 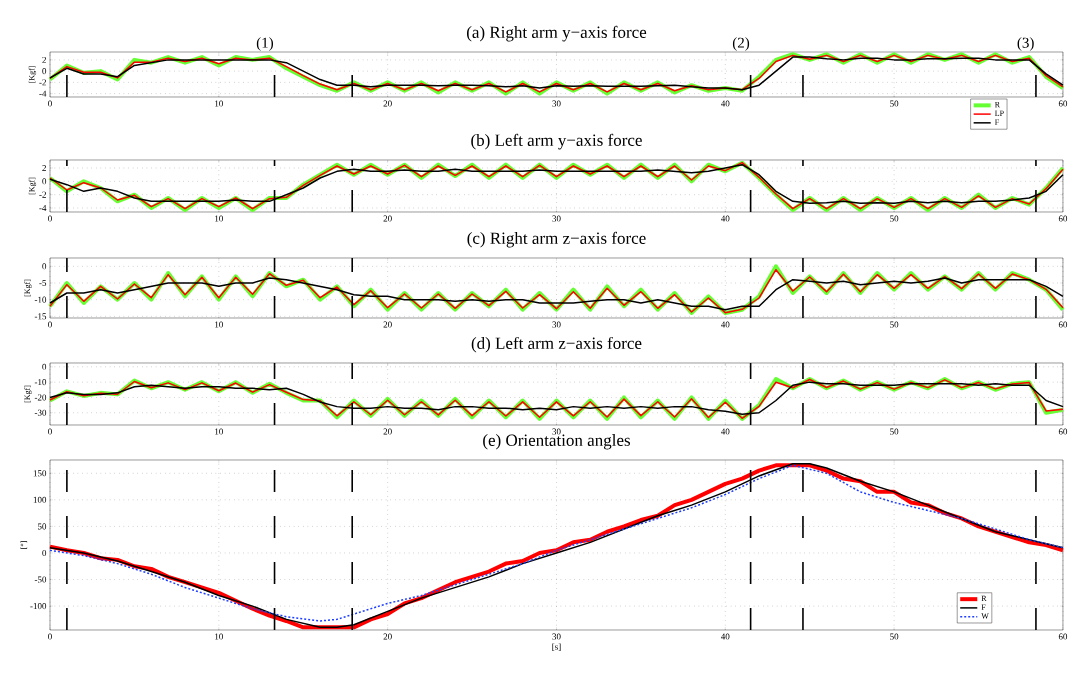 What do you see at coordinates (43, 283) in the screenshot?
I see `y-tick-label: -5` at bounding box center [43, 283].